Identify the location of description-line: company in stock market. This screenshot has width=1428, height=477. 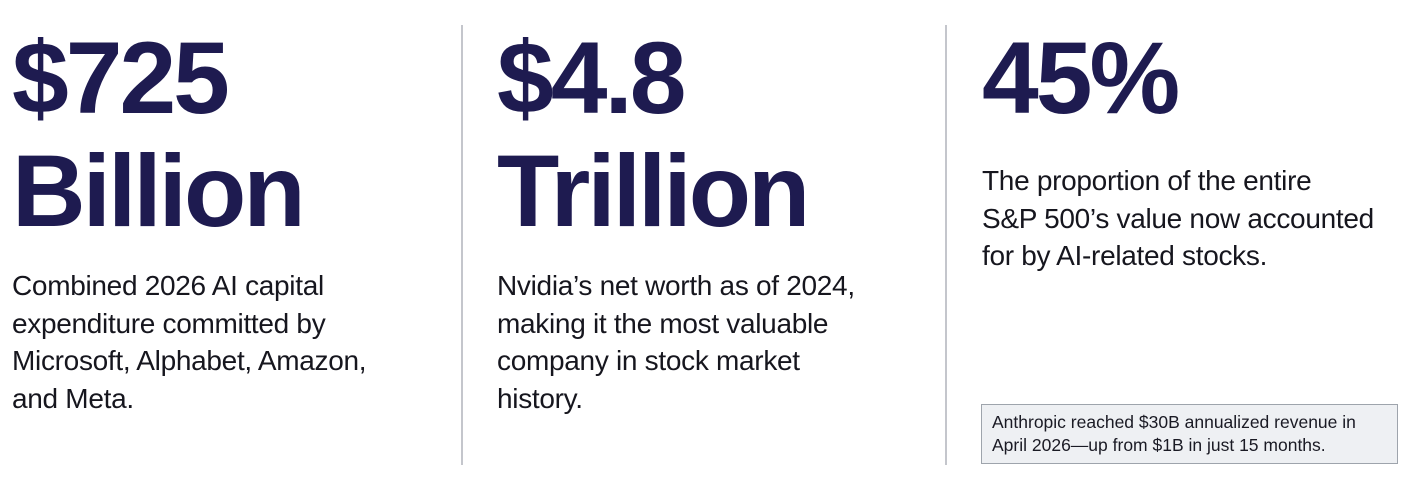
(648, 360).